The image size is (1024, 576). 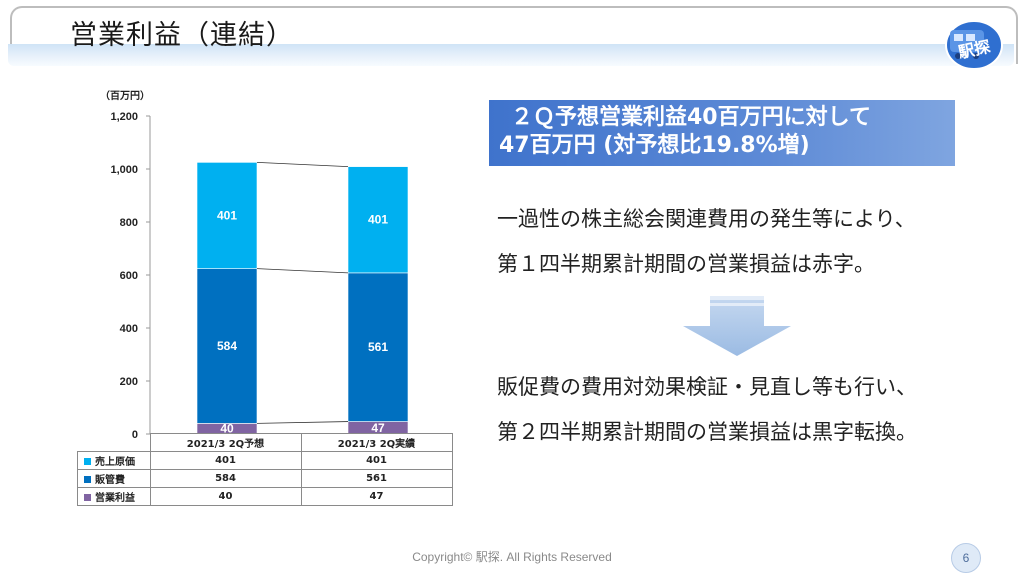 I want to click on y-tick-label: 200, so click(x=129, y=382).